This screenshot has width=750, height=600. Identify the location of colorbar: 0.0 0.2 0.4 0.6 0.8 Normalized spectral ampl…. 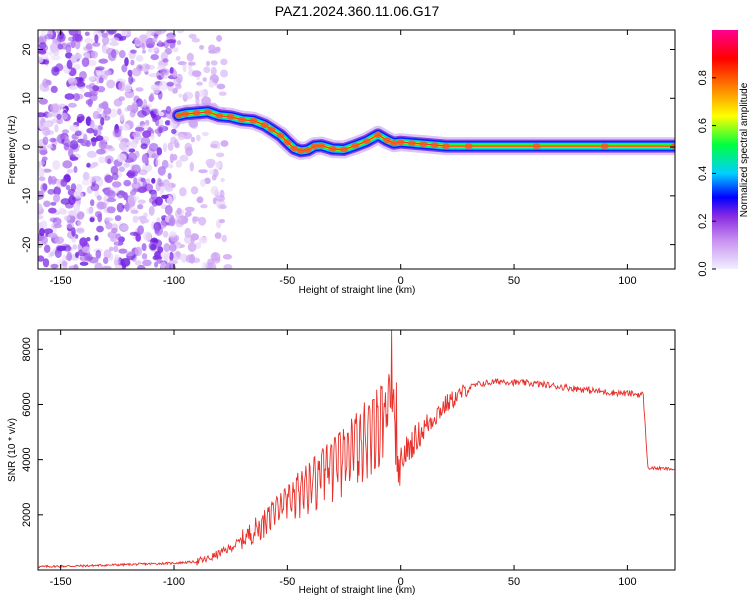
(723, 153).